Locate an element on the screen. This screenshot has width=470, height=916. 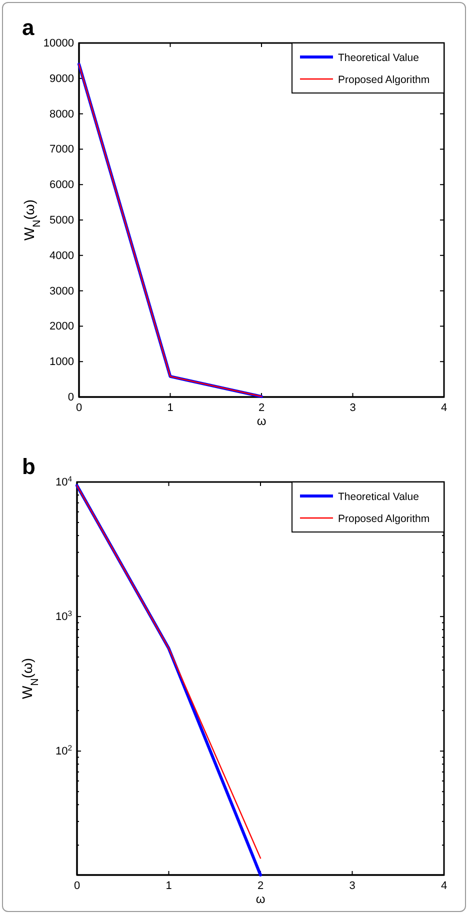
y-tick-label: 9000 is located at coordinates (62, 78).